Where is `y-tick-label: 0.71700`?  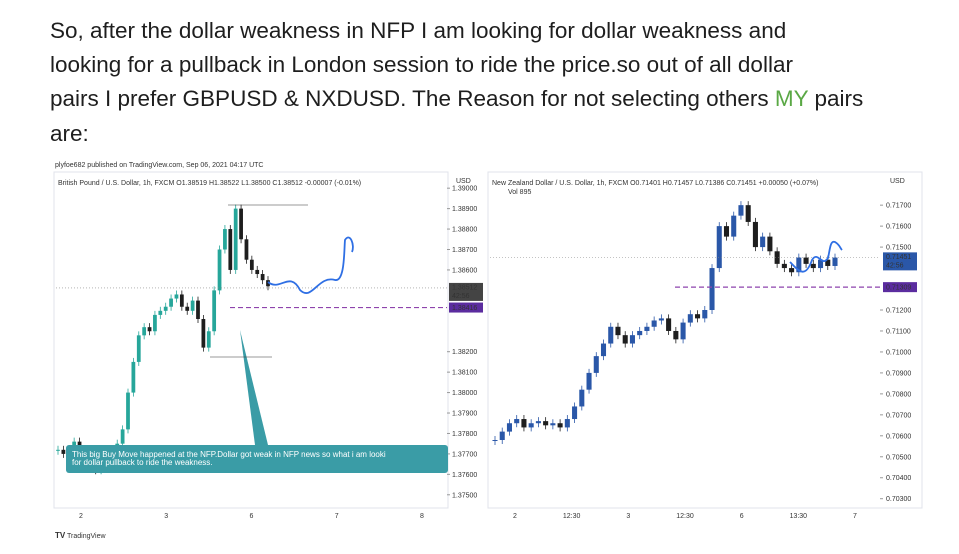 y-tick-label: 0.71700 is located at coordinates (898, 206).